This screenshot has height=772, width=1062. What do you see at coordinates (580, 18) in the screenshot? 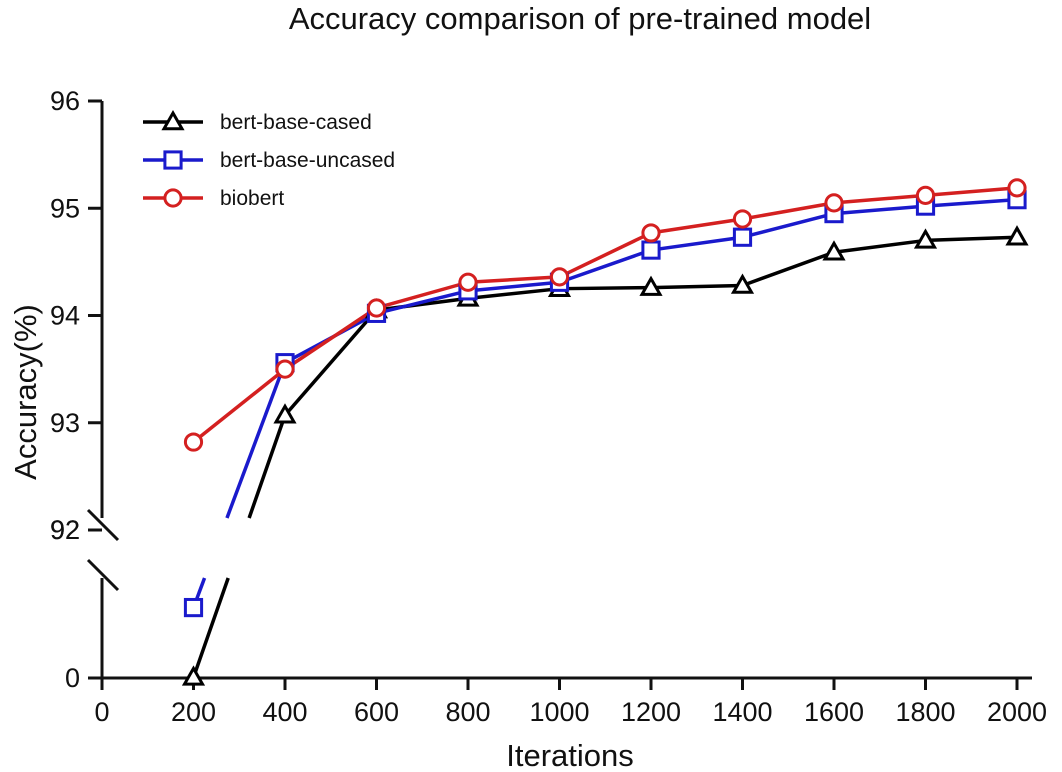
I see `chart-title: Accuracy comparison of pre-trained model` at bounding box center [580, 18].